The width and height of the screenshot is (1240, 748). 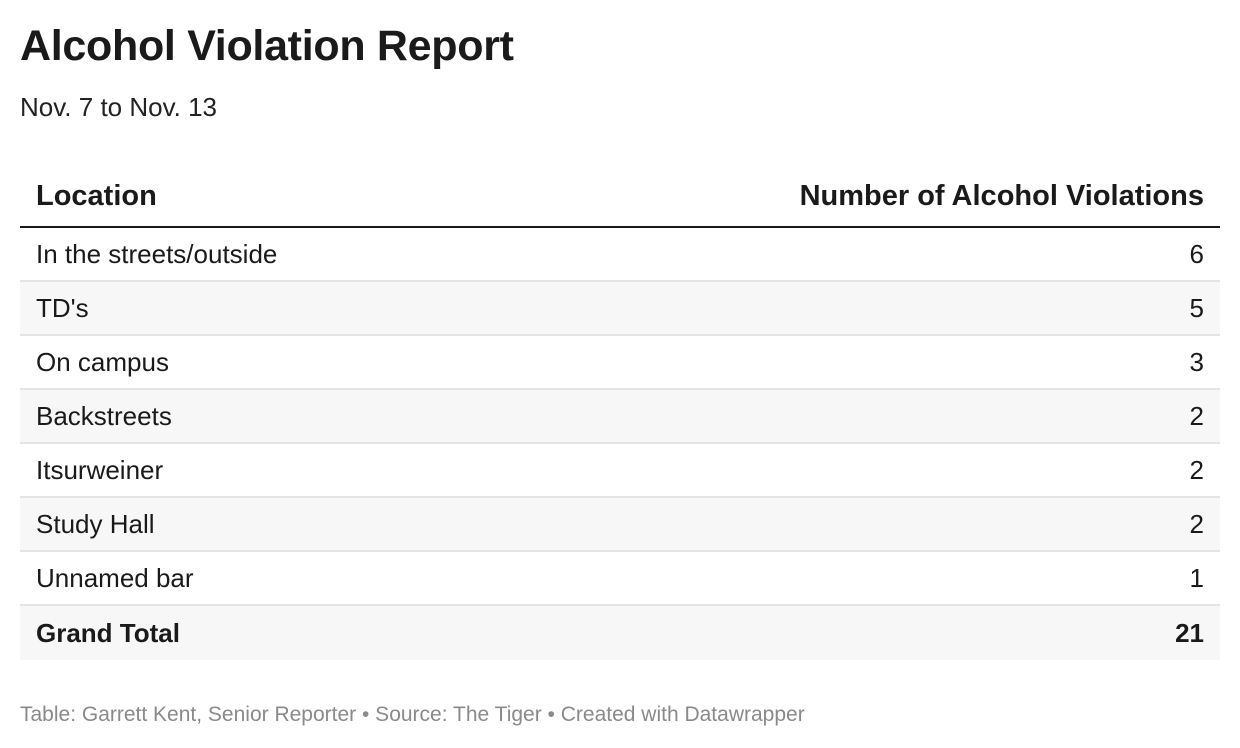 What do you see at coordinates (620, 633) in the screenshot?
I see `grand-total-row: Grand Total 21` at bounding box center [620, 633].